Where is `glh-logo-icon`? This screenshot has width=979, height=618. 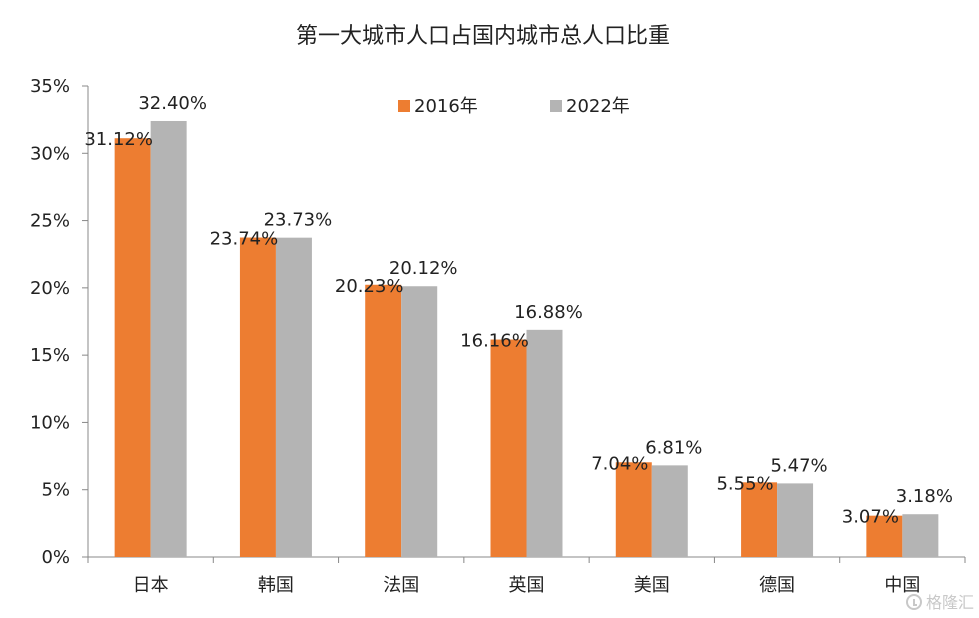 glh-logo-icon is located at coordinates (914, 602).